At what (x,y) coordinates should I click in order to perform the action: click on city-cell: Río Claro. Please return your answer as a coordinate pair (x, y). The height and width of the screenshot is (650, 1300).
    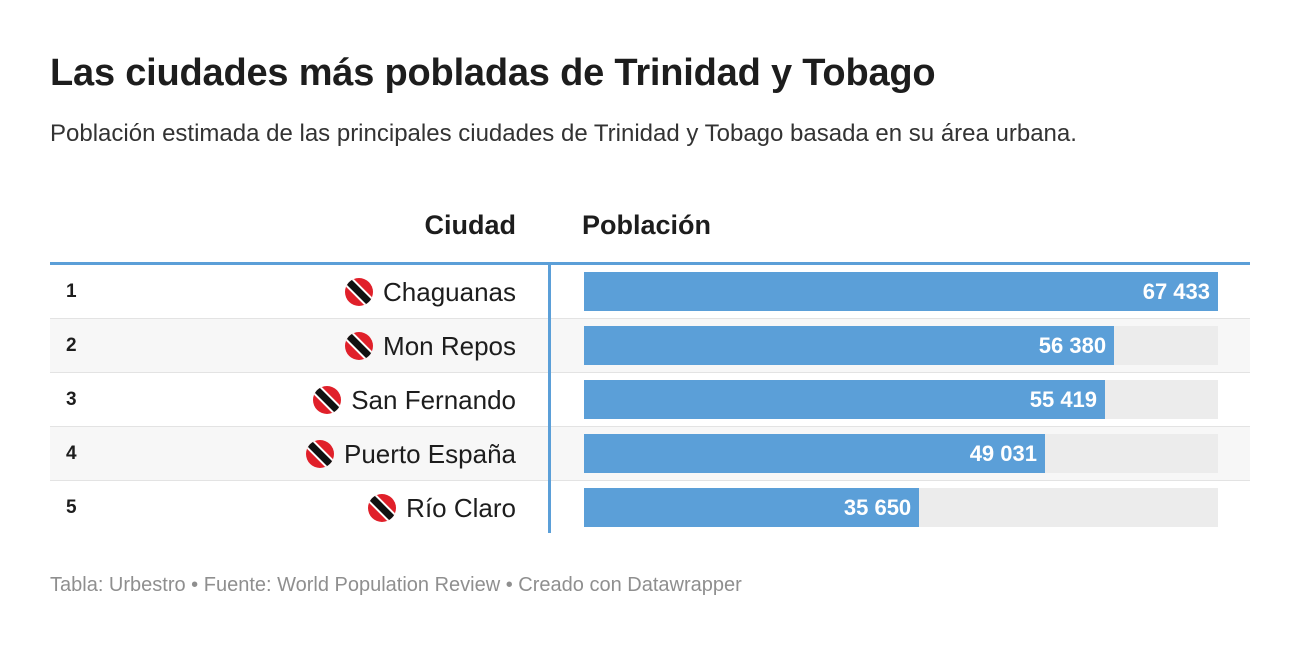
    Looking at the image, I should click on (442, 508).